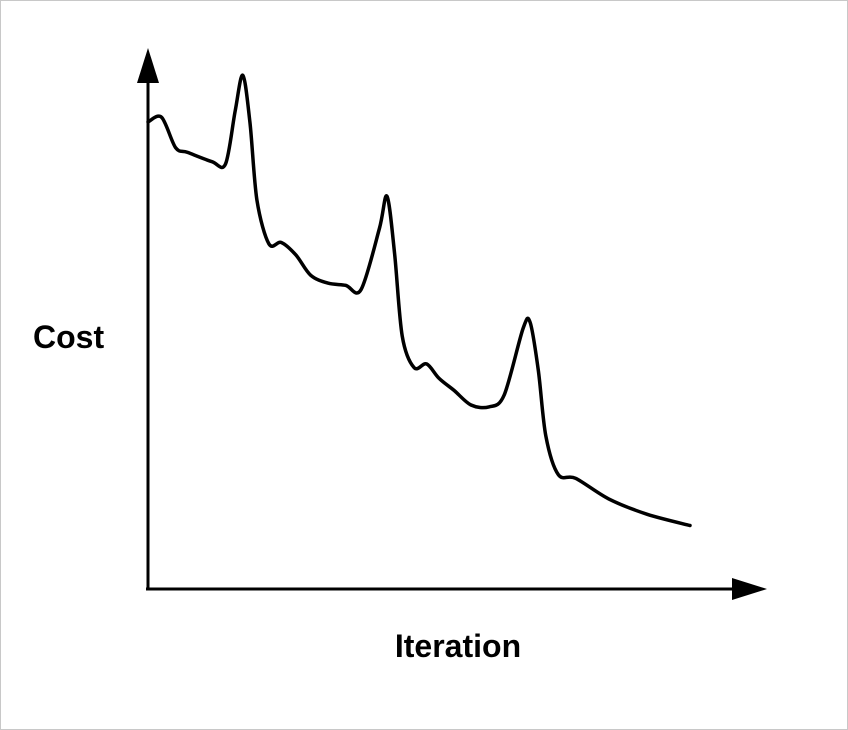 The width and height of the screenshot is (848, 730). I want to click on y-axis-label: Cost, so click(68, 337).